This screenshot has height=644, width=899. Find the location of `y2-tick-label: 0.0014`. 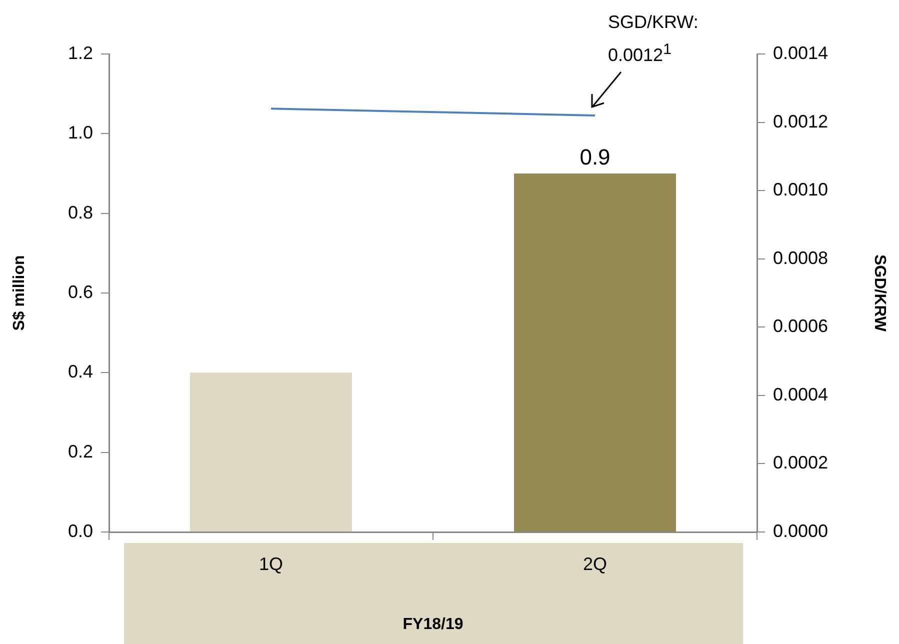

y2-tick-label: 0.0014 is located at coordinates (800, 52).